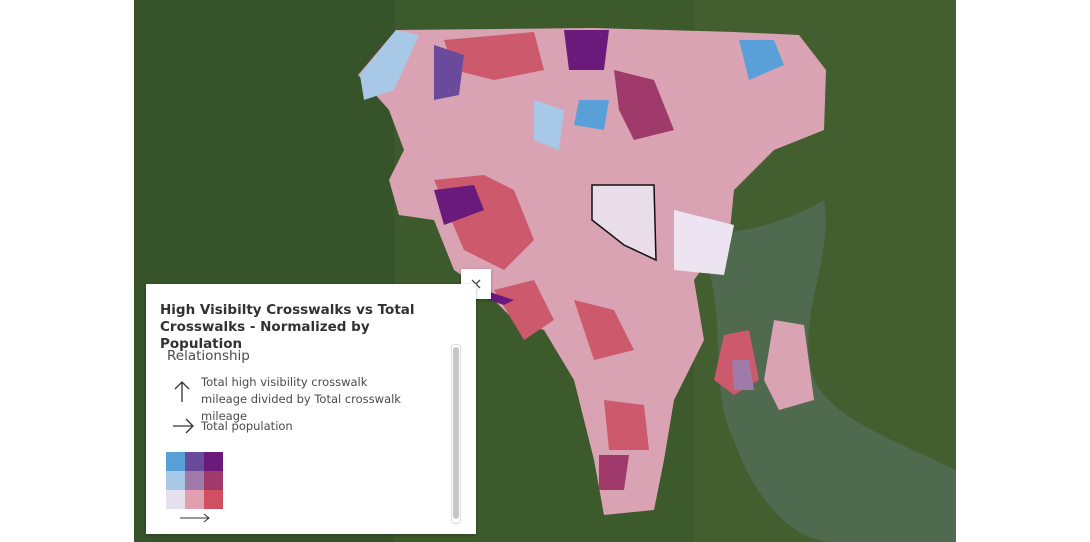 This screenshot has height=542, width=1090. I want to click on legend-section: Relationship, so click(208, 356).